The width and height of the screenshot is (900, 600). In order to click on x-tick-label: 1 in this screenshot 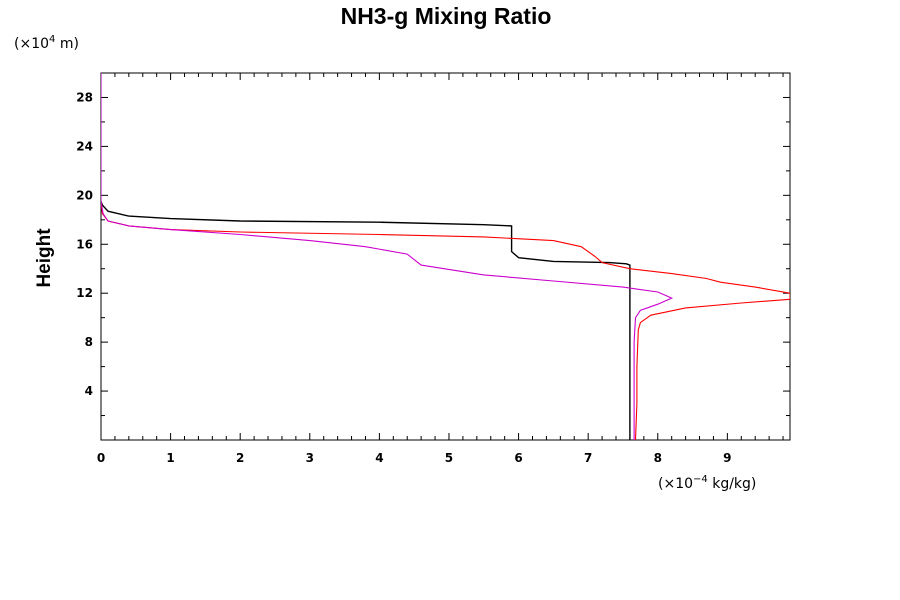, I will do `click(170, 458)`.